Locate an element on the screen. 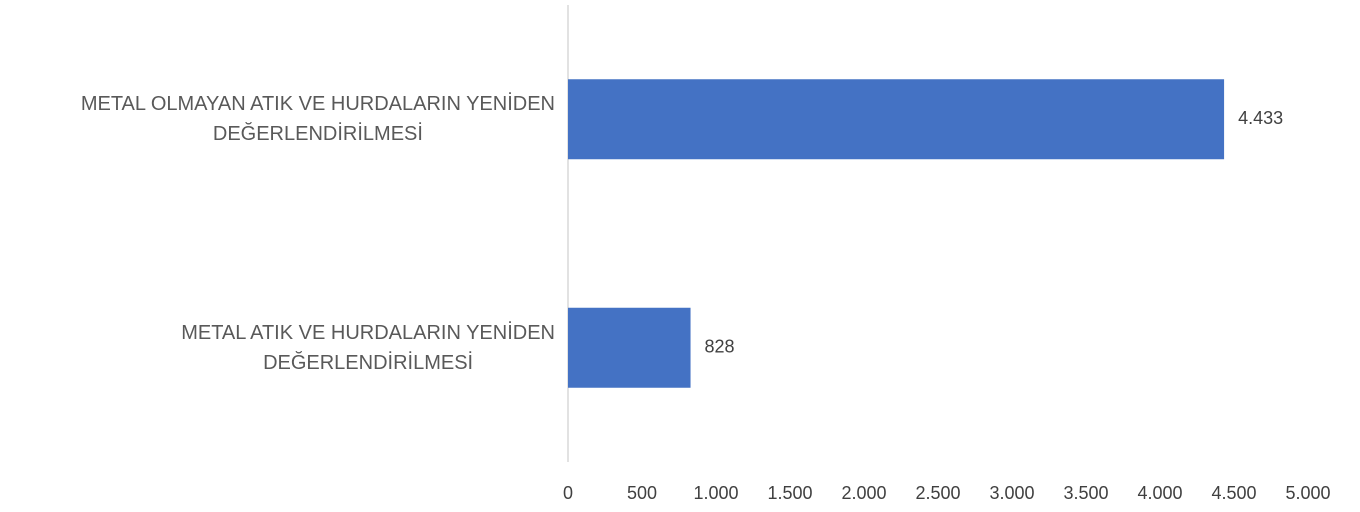  x-tick-label: 2.000 is located at coordinates (863, 493).